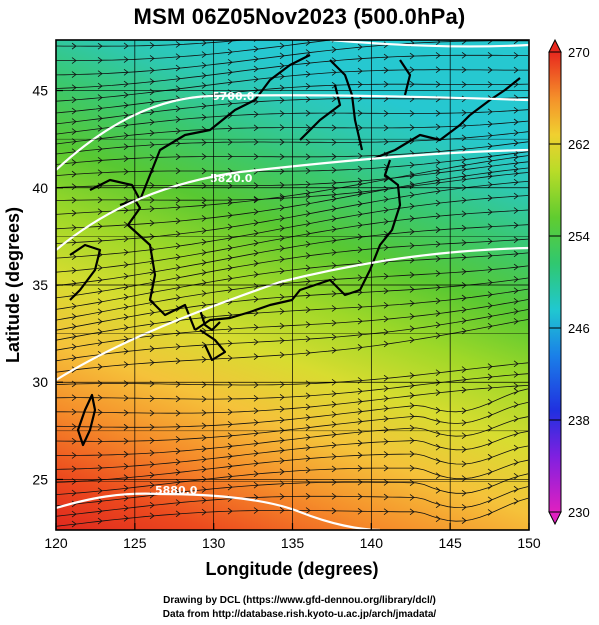  Describe the element at coordinates (40, 479) in the screenshot. I see `y-tick-label: 25` at that location.